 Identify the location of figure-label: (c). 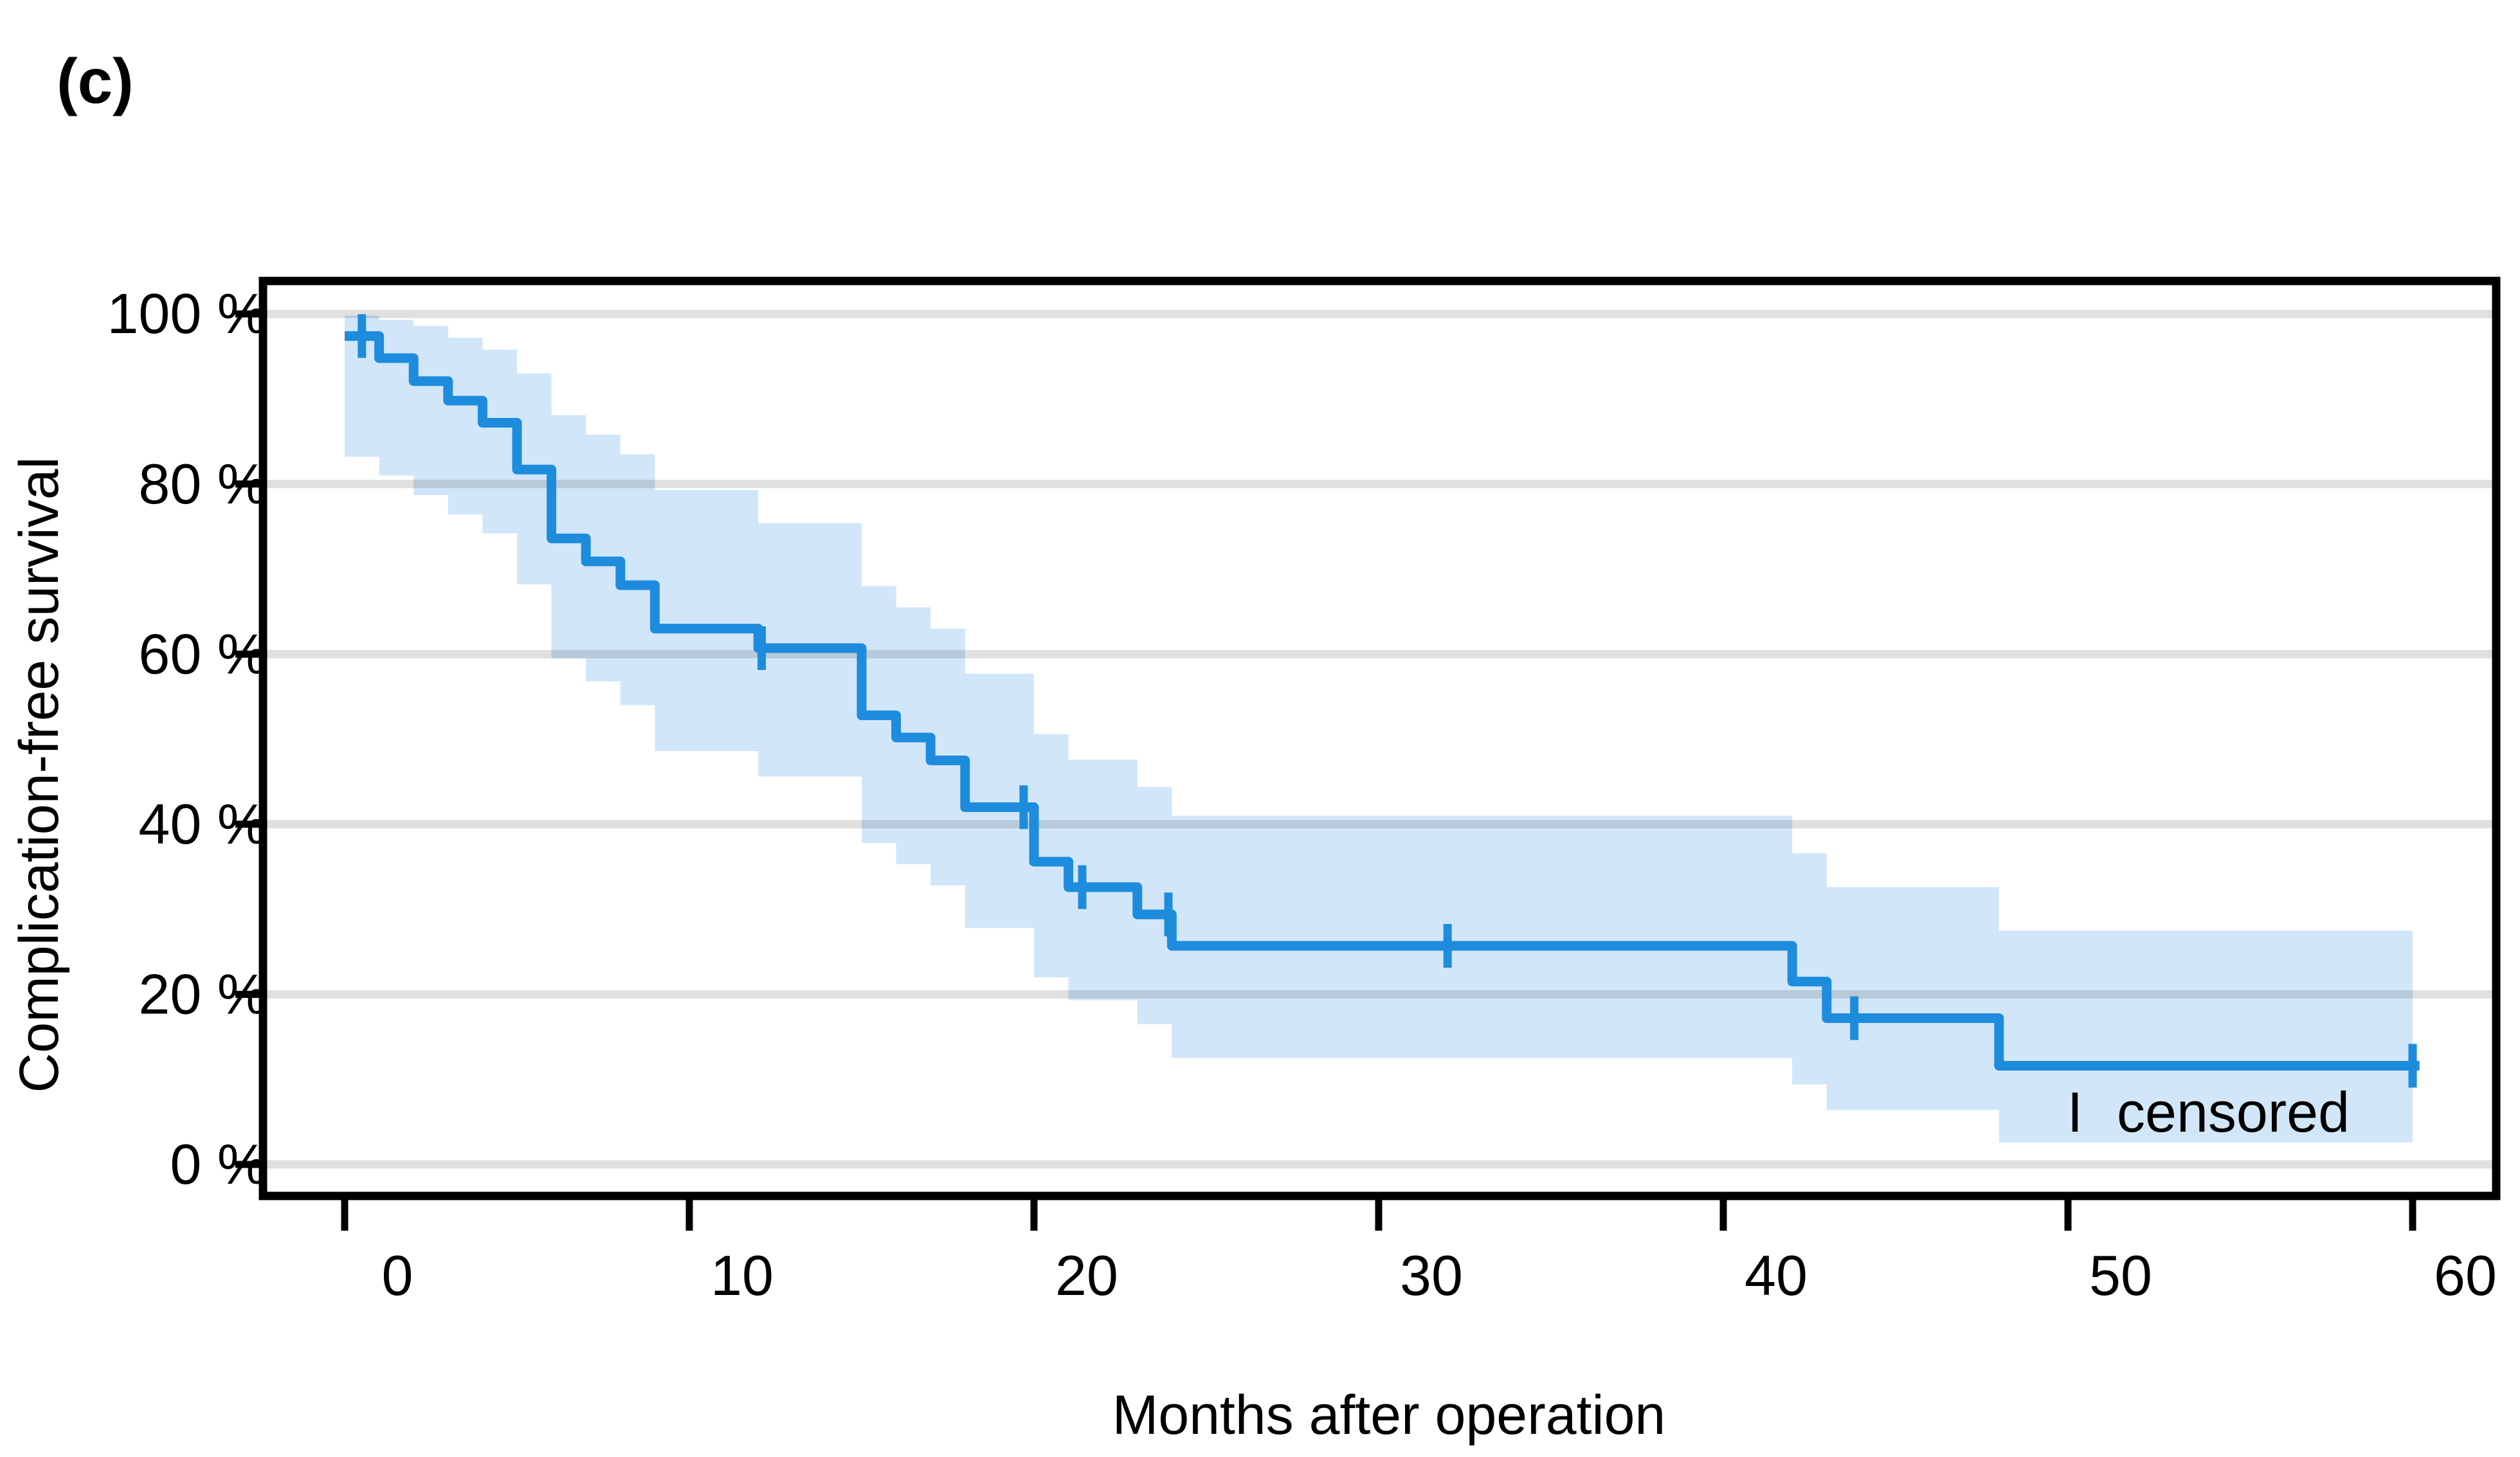
(95, 81).